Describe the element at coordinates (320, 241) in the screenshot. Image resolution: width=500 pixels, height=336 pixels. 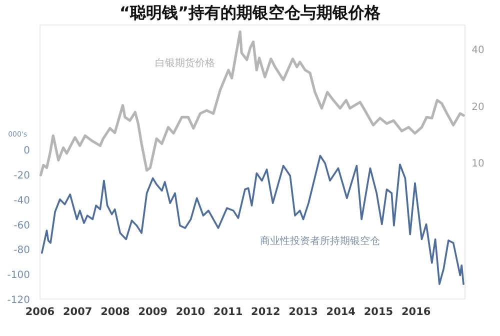
I see `series-label: 商业性投资者所持期银空仓` at that location.